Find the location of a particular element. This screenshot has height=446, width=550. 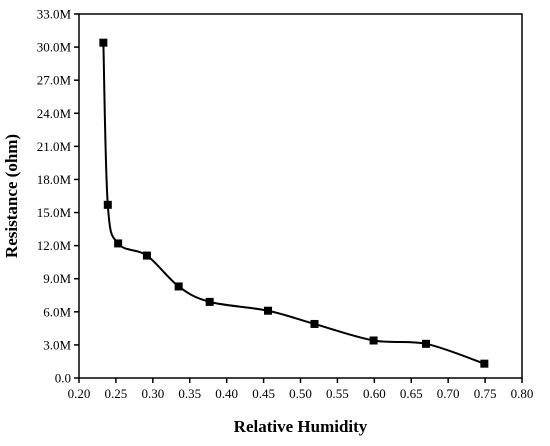

x-tick-label: 0.55 is located at coordinates (337, 393).